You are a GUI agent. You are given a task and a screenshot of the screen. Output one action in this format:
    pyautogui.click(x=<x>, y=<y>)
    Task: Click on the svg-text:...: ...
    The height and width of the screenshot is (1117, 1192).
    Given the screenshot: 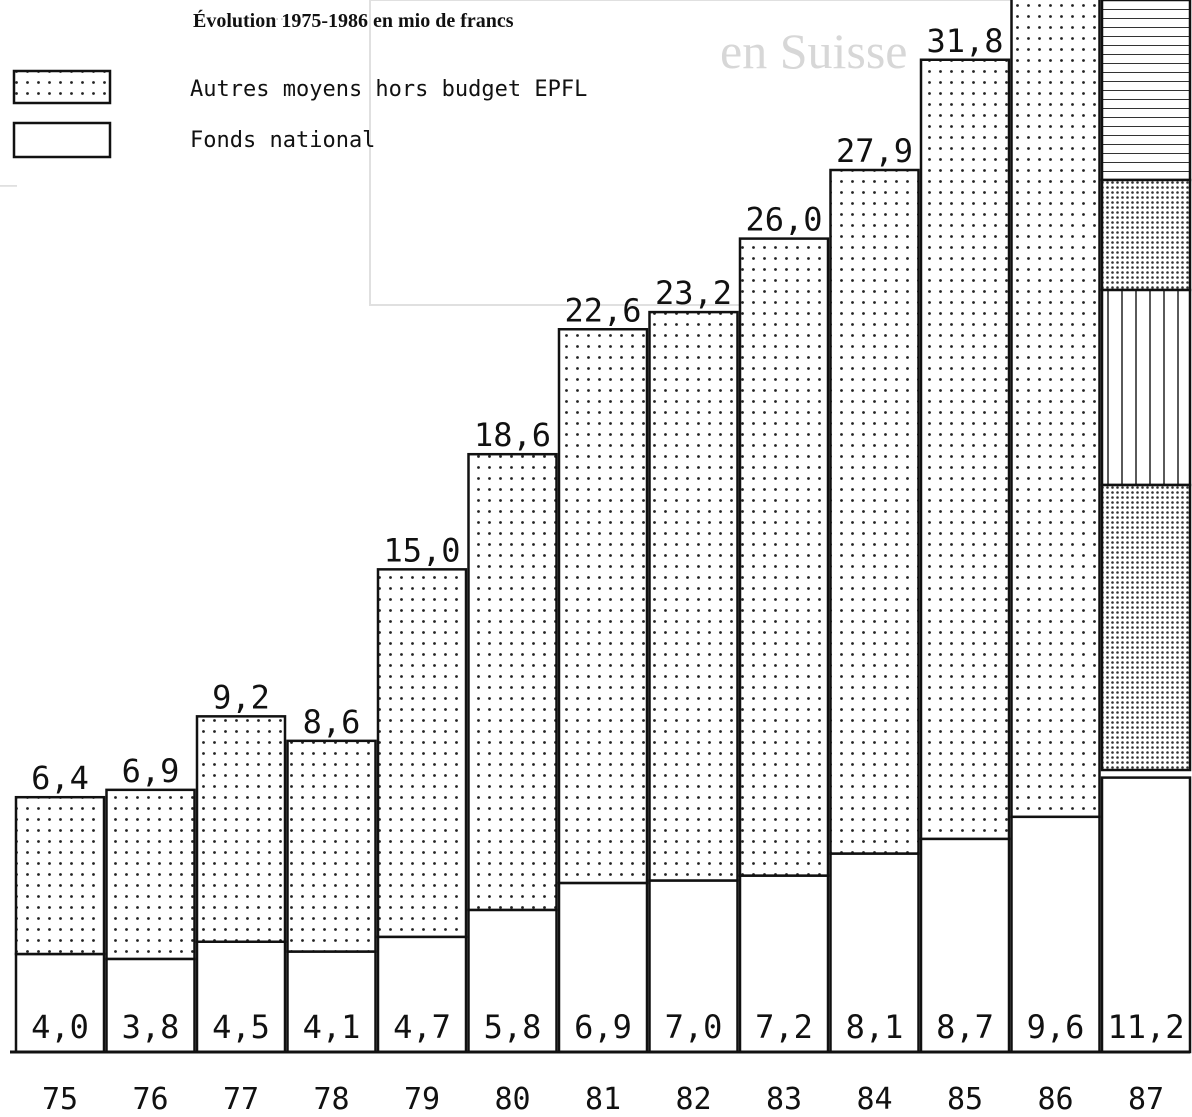 What is the action you would take?
    pyautogui.click(x=277, y=14)
    